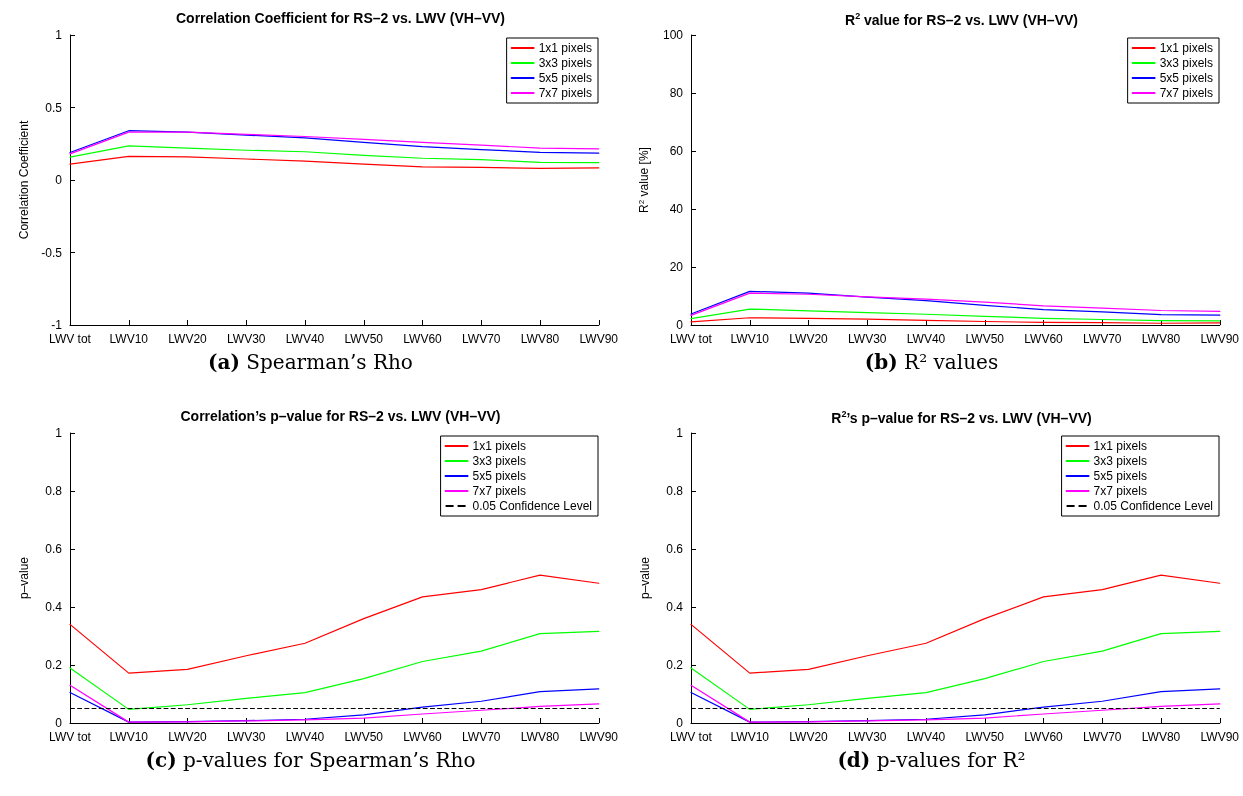  Describe the element at coordinates (24, 180) in the screenshot. I see `y-axis-title: Correlation Coefficient` at that location.